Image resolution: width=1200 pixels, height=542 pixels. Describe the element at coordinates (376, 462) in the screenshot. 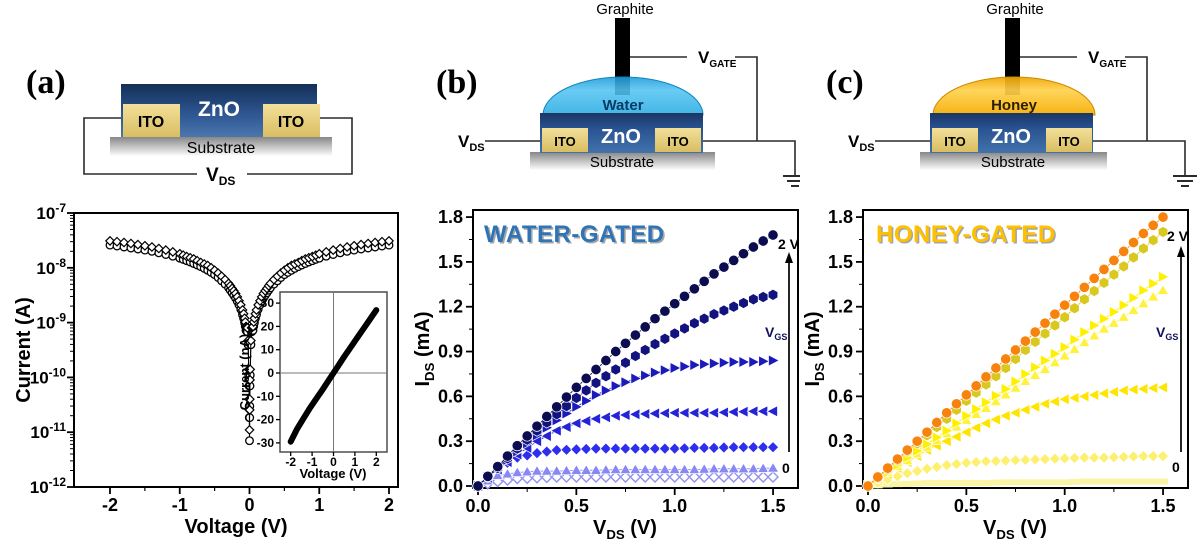

I see `svg-text: 2` at that location.